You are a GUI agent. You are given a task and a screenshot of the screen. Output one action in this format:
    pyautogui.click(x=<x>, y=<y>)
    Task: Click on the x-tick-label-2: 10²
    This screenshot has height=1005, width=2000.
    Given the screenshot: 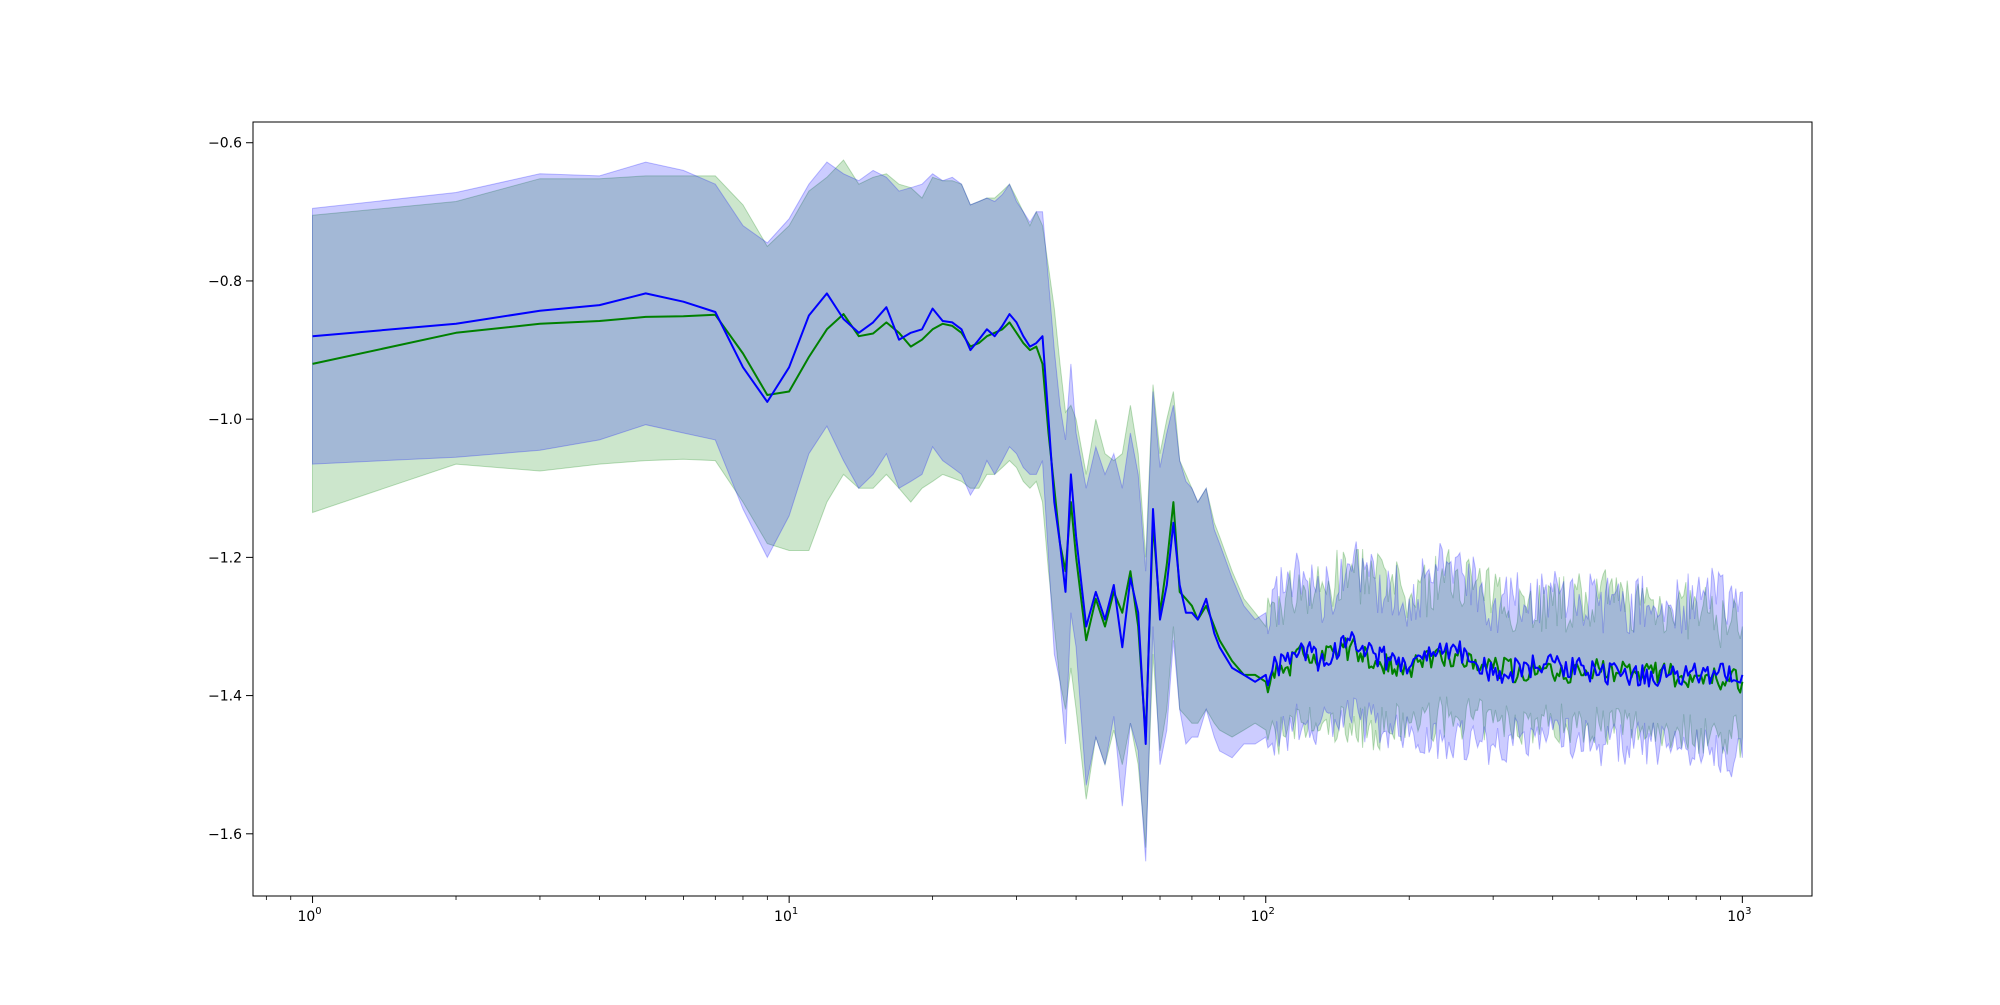 What is the action you would take?
    pyautogui.click(x=1263, y=915)
    